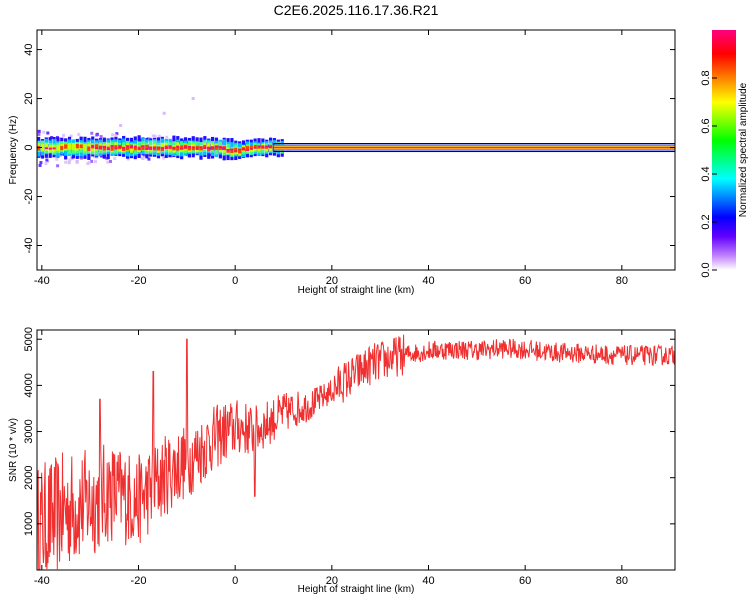  Describe the element at coordinates (525, 581) in the screenshot. I see `snr-x-tick-label: 60` at that location.